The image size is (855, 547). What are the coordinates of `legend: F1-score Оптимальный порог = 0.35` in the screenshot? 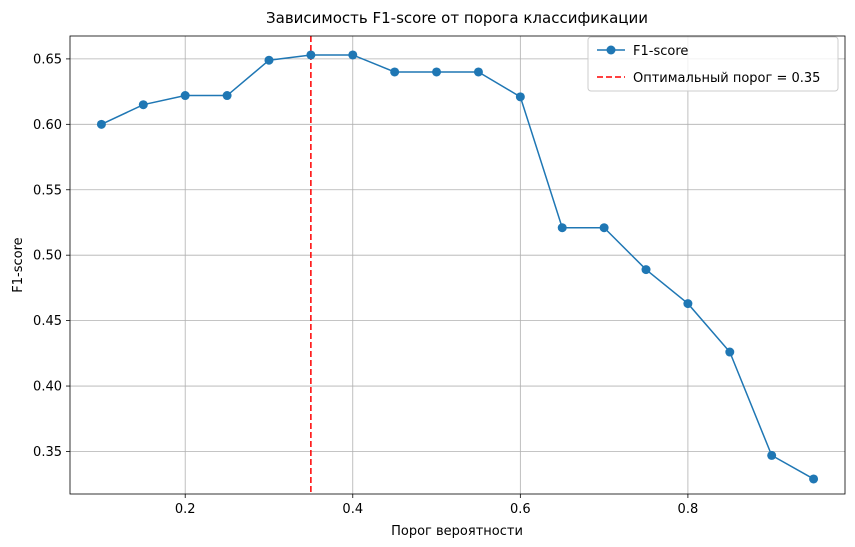 It's located at (713, 64).